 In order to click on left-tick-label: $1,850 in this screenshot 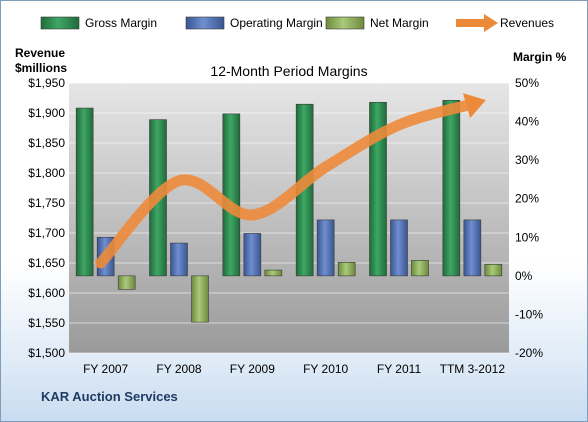, I will do `click(46, 143)`.